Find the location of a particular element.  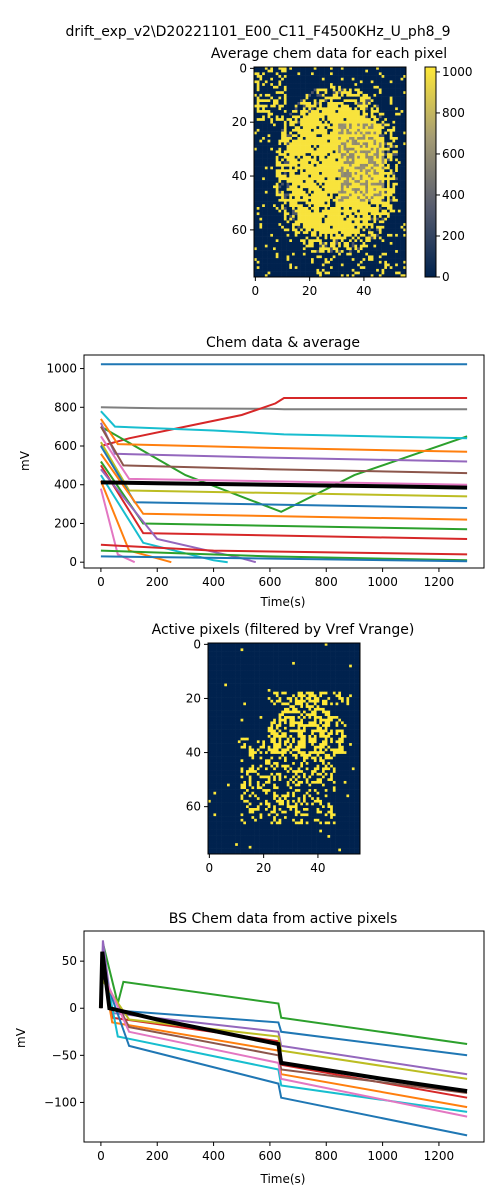

line-chart-chem-xtick-label: 0 is located at coordinates (101, 582).